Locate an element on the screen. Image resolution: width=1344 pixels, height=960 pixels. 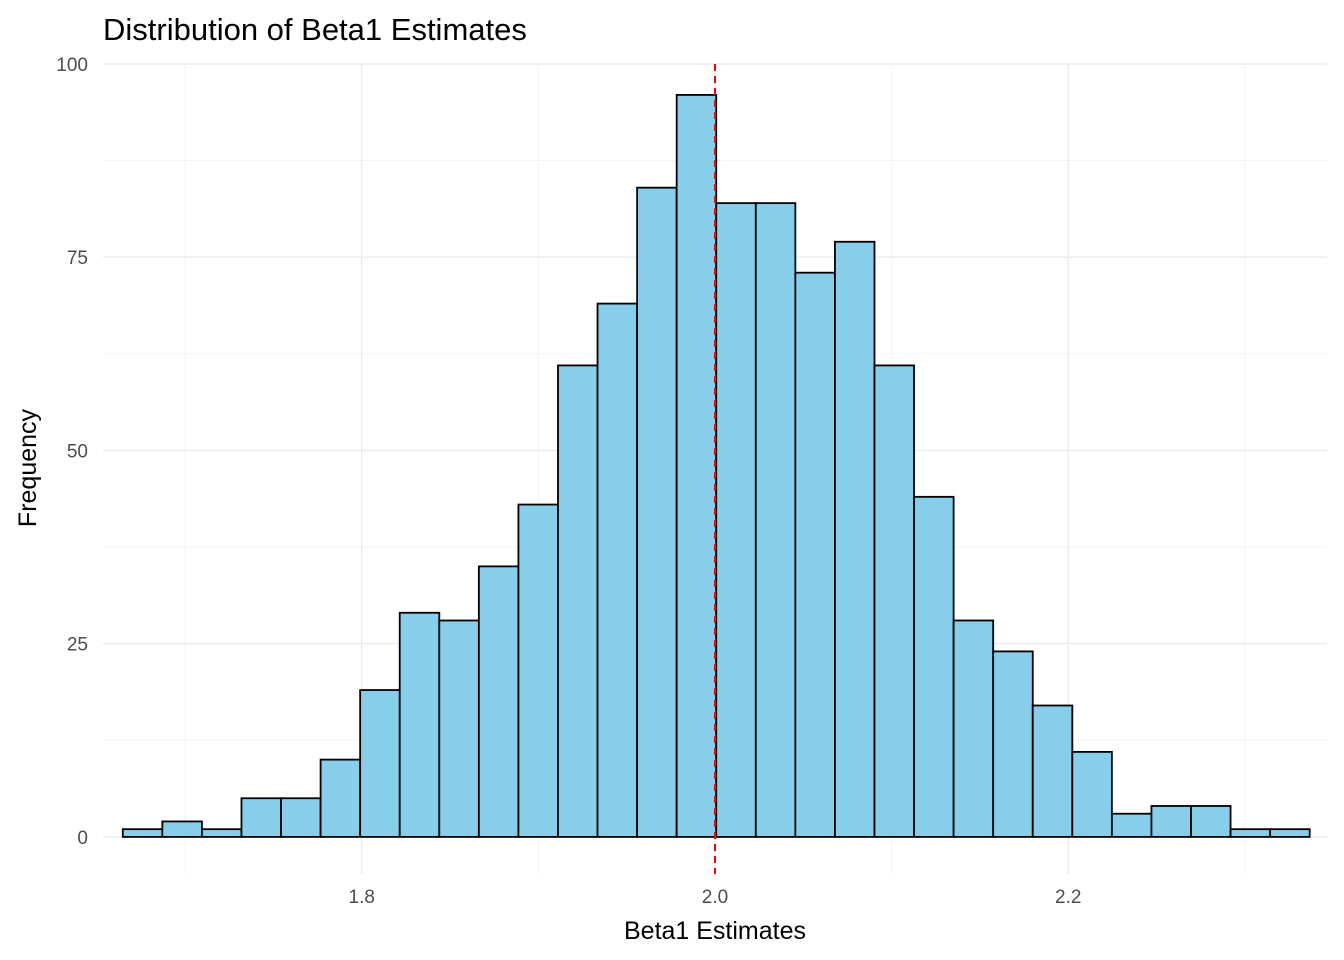
x-tick-label: 2.2 is located at coordinates (1068, 897).